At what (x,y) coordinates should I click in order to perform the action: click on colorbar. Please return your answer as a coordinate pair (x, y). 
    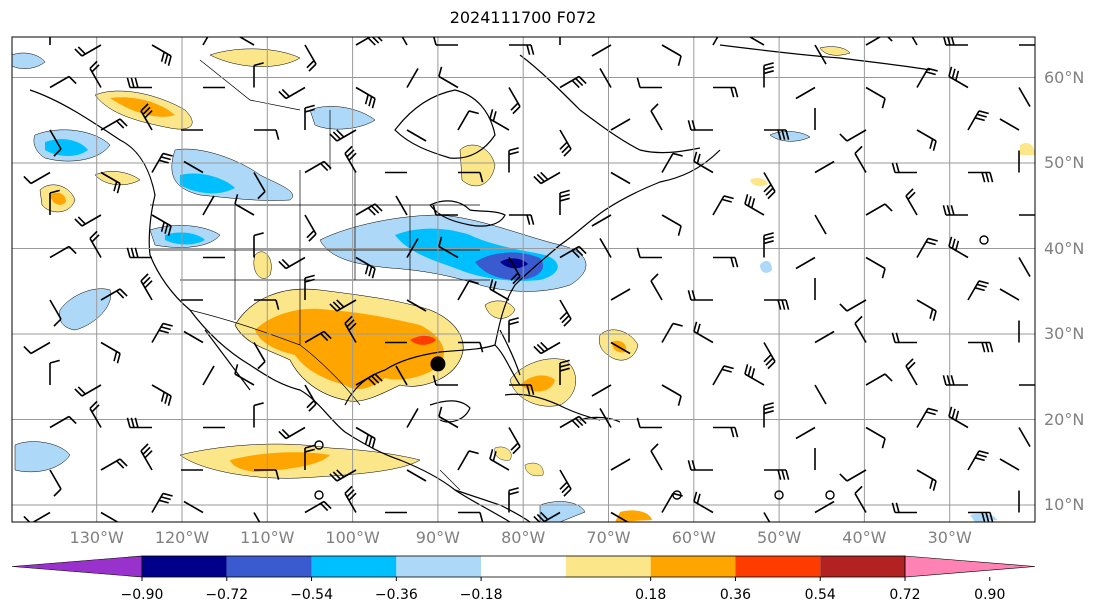
    Looking at the image, I should click on (523, 568).